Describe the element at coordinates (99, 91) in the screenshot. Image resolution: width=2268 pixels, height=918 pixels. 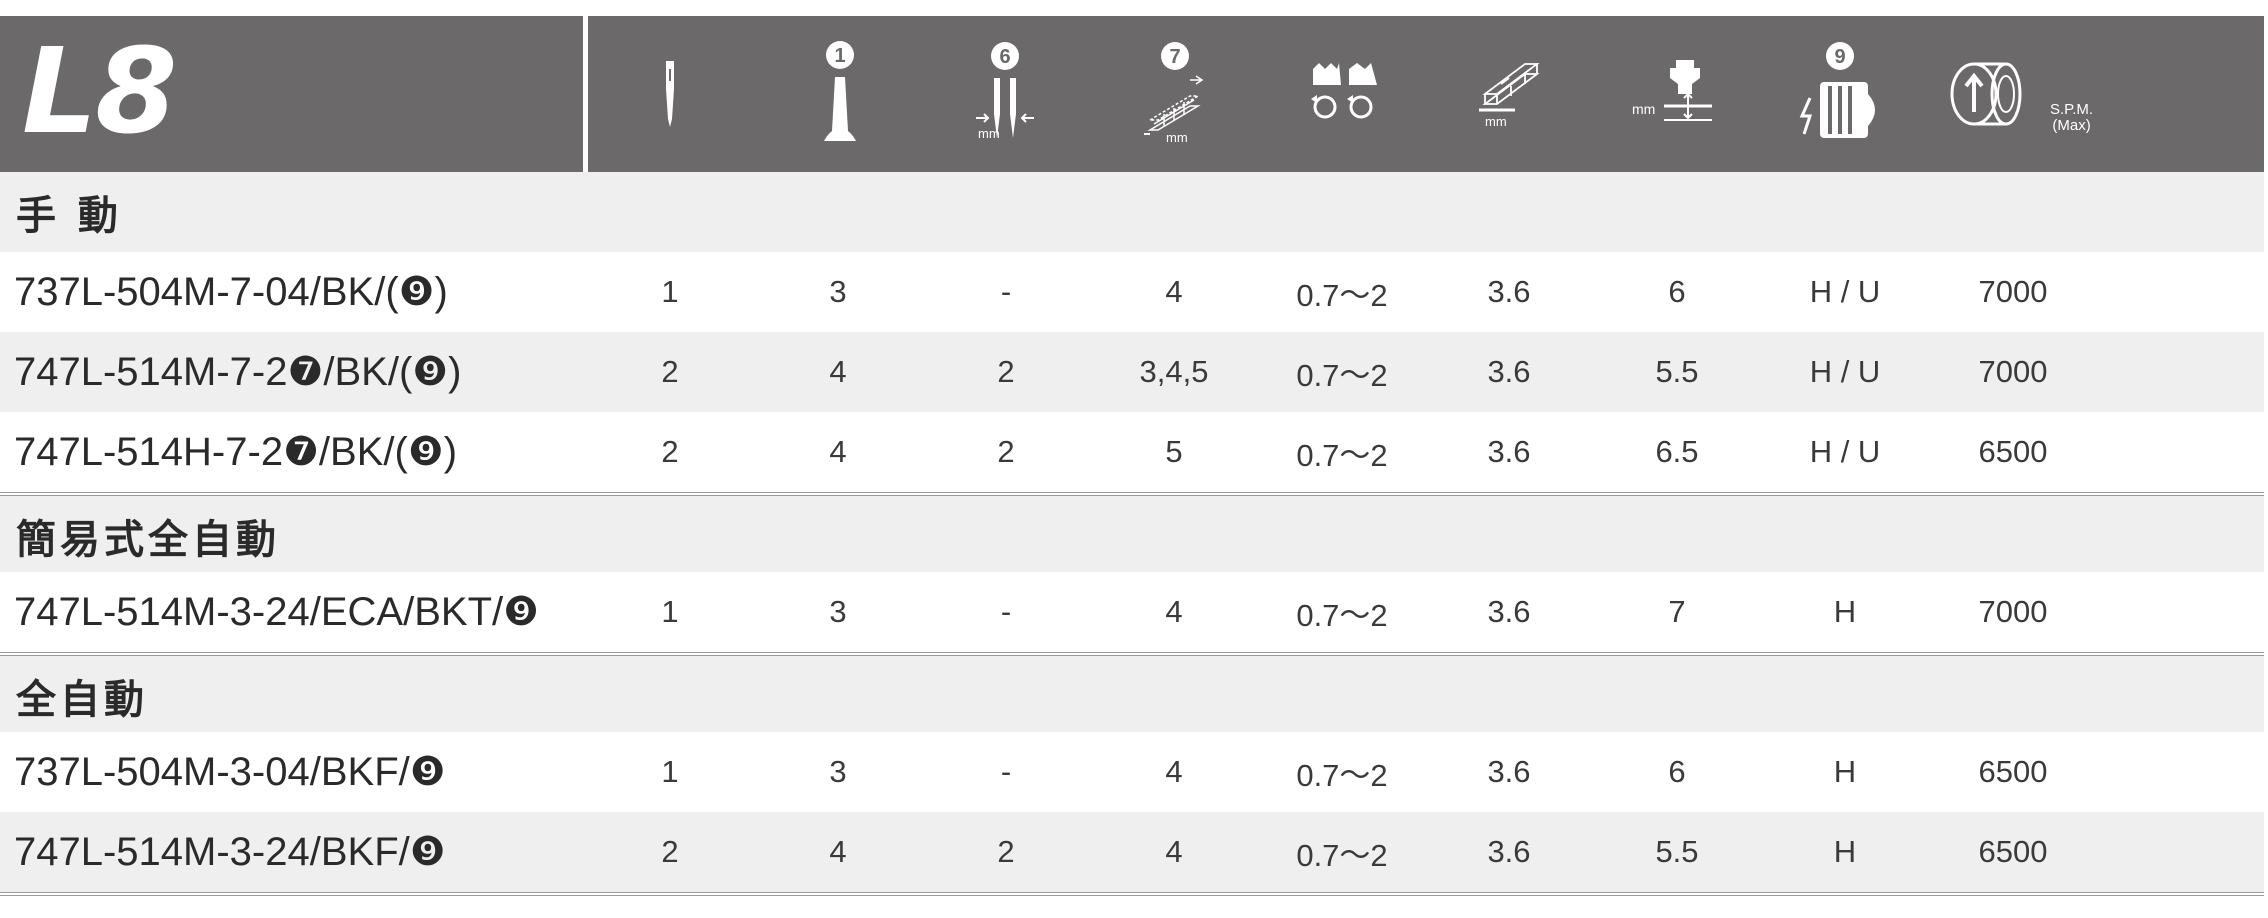
I see `model-series-logo: L8` at that location.